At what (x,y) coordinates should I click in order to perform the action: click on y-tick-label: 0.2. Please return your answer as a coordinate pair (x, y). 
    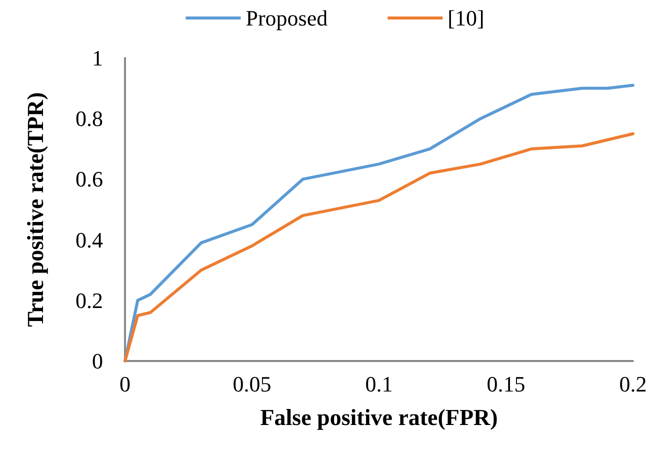
    Looking at the image, I should click on (89, 300).